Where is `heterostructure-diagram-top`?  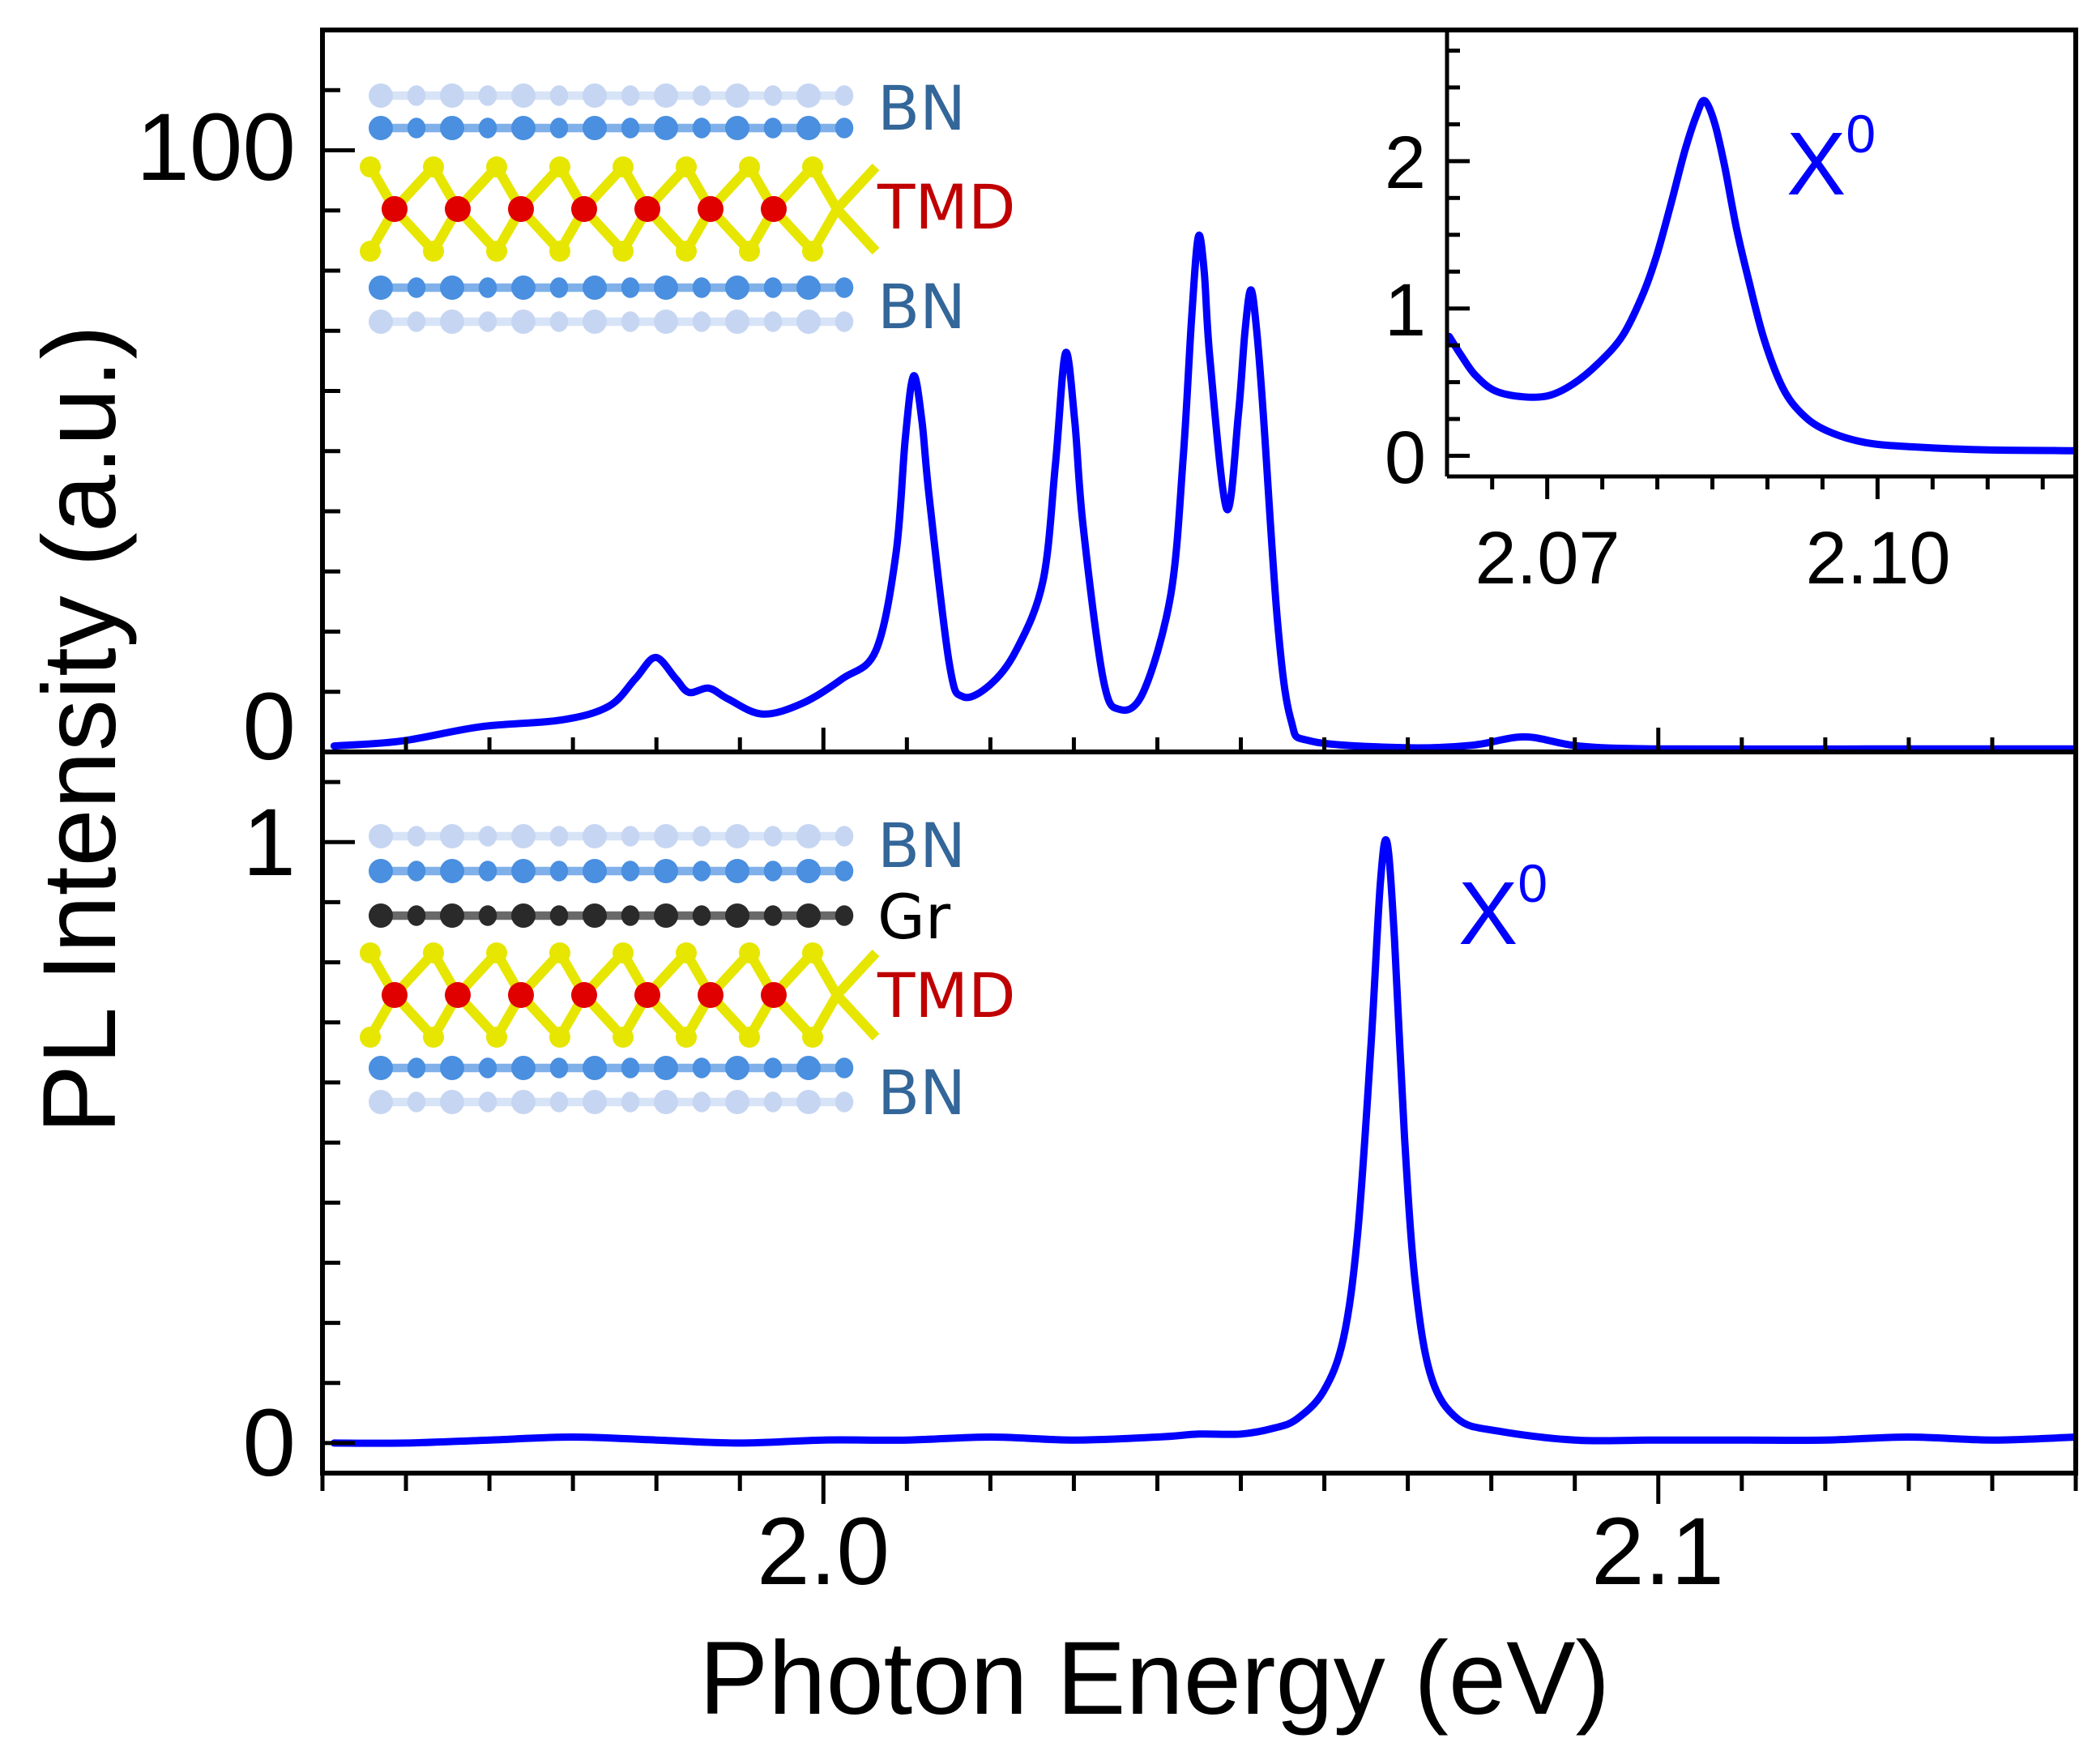
heterostructure-diagram-top is located at coordinates (620, 208).